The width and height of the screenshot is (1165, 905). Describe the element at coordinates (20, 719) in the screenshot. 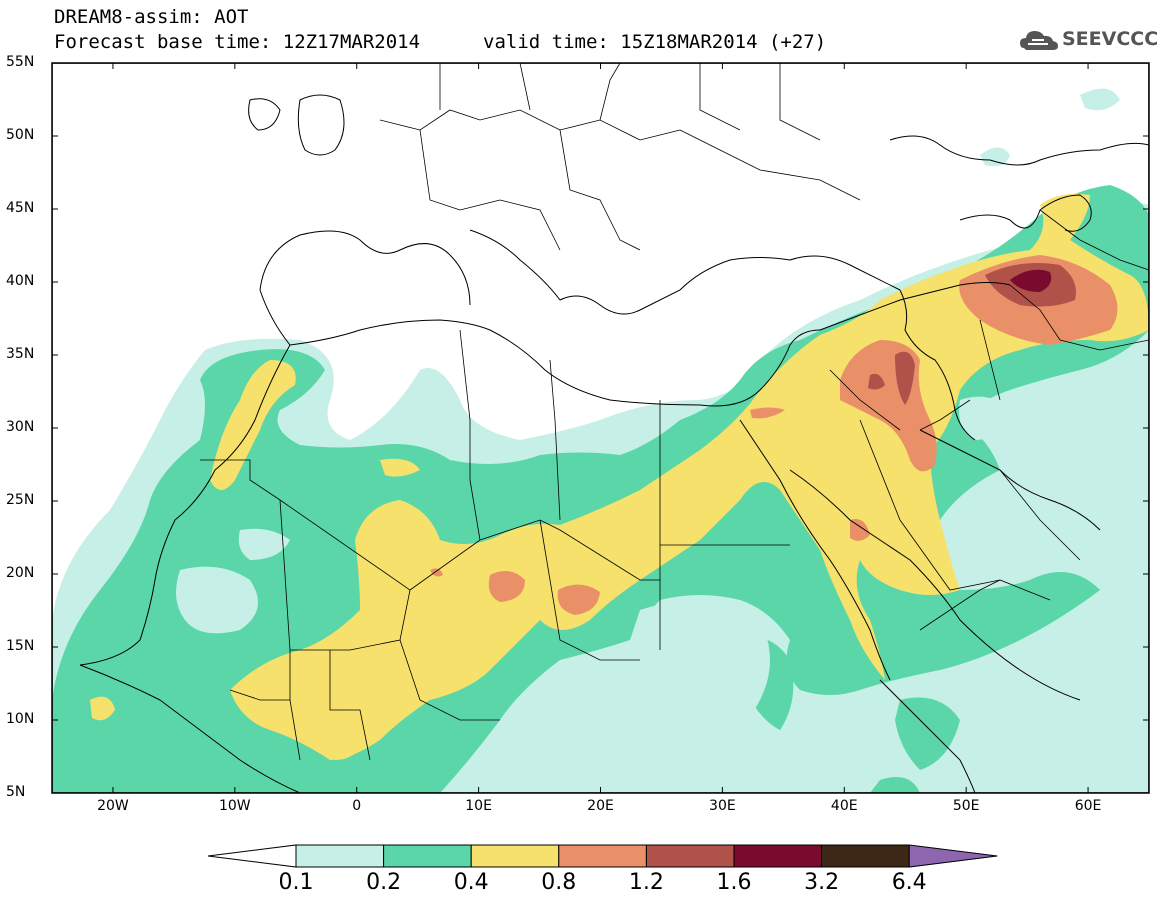

I see `lat-label: 10N` at that location.